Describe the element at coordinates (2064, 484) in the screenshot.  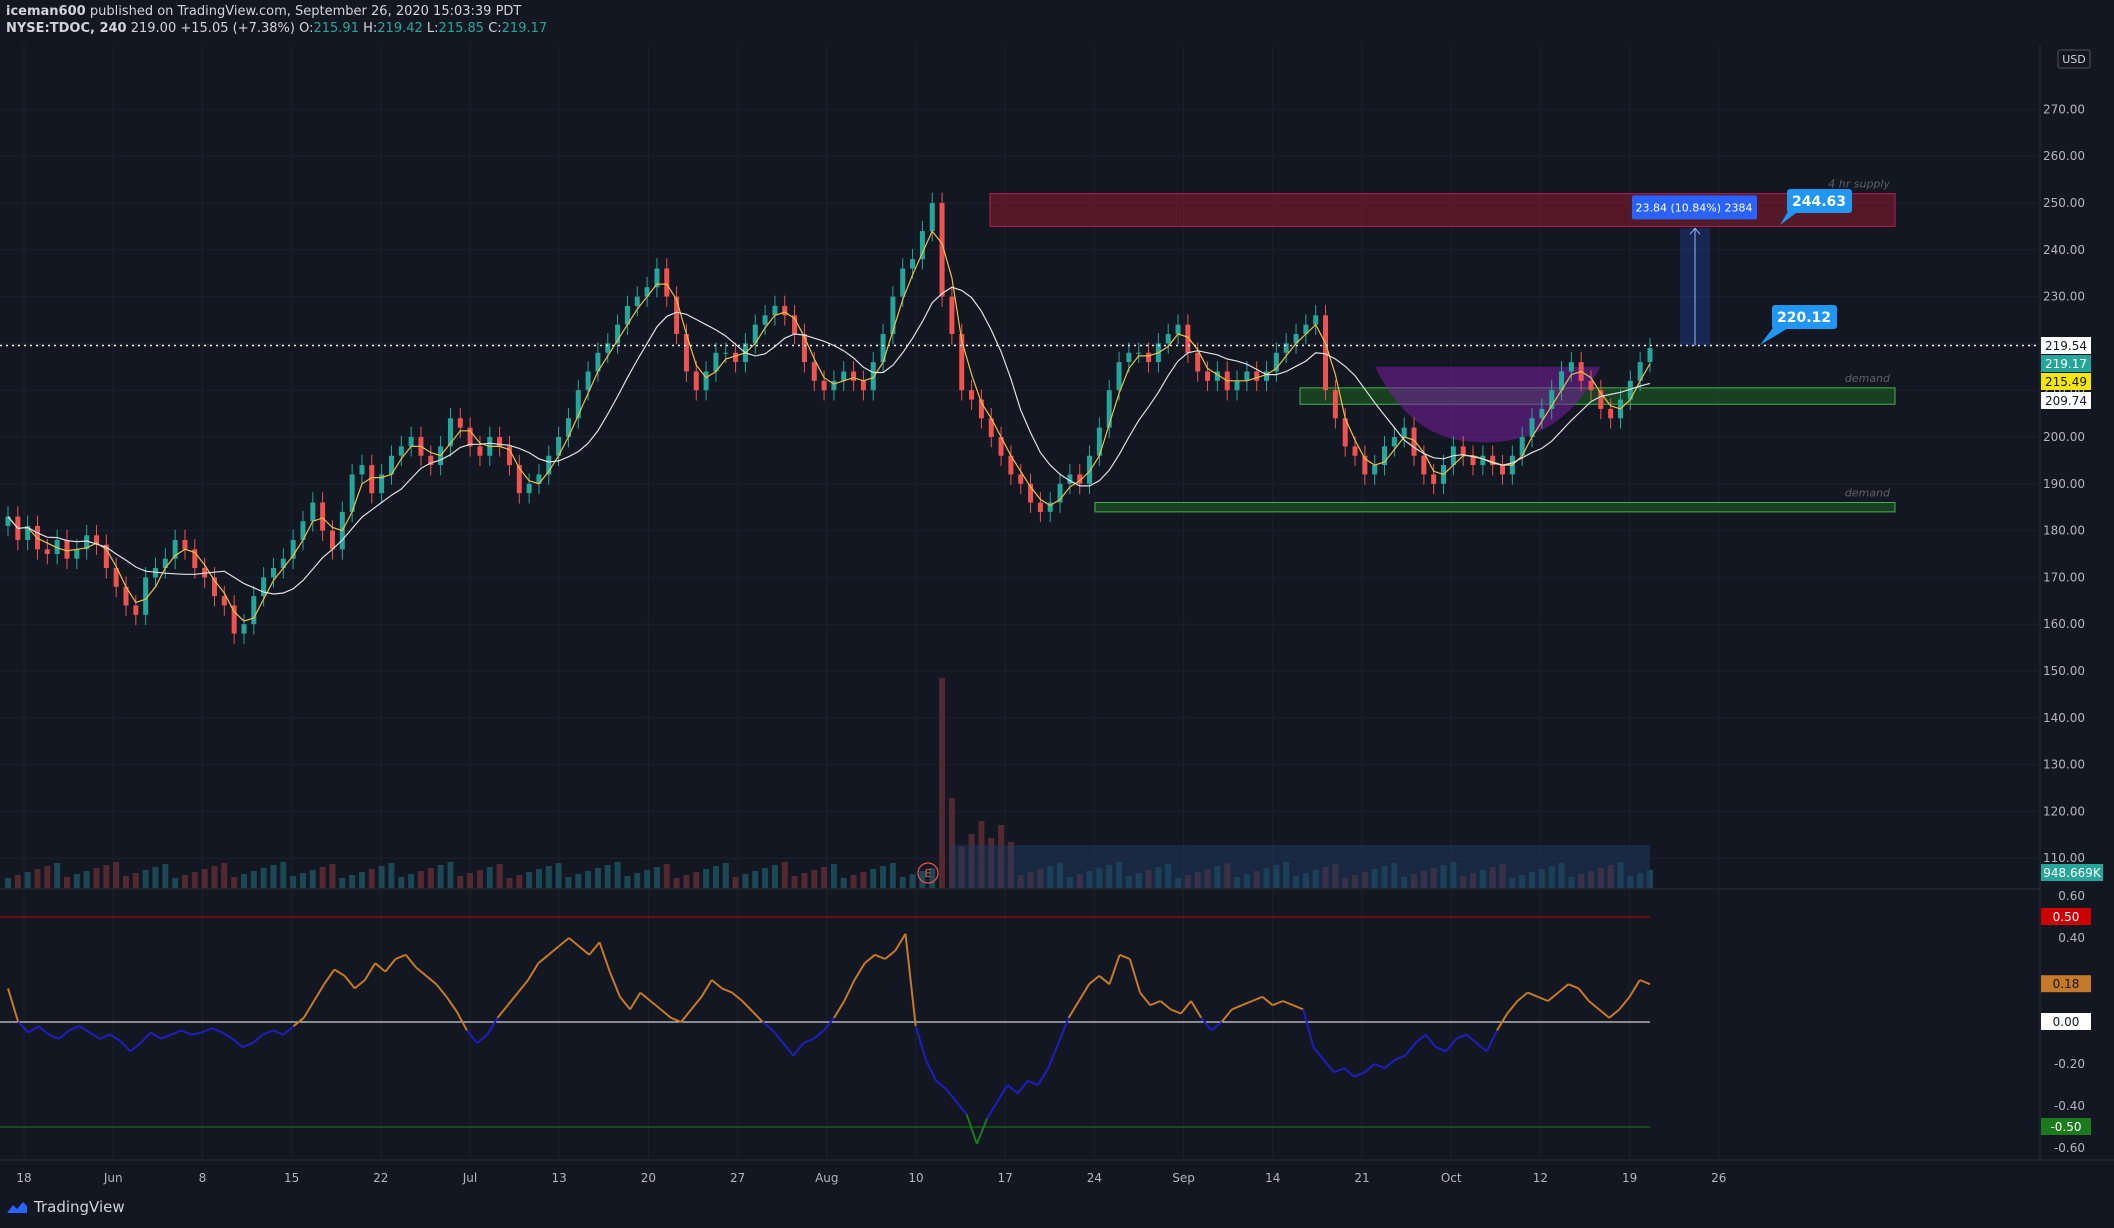
I see `price-tick-label: 190.00` at that location.